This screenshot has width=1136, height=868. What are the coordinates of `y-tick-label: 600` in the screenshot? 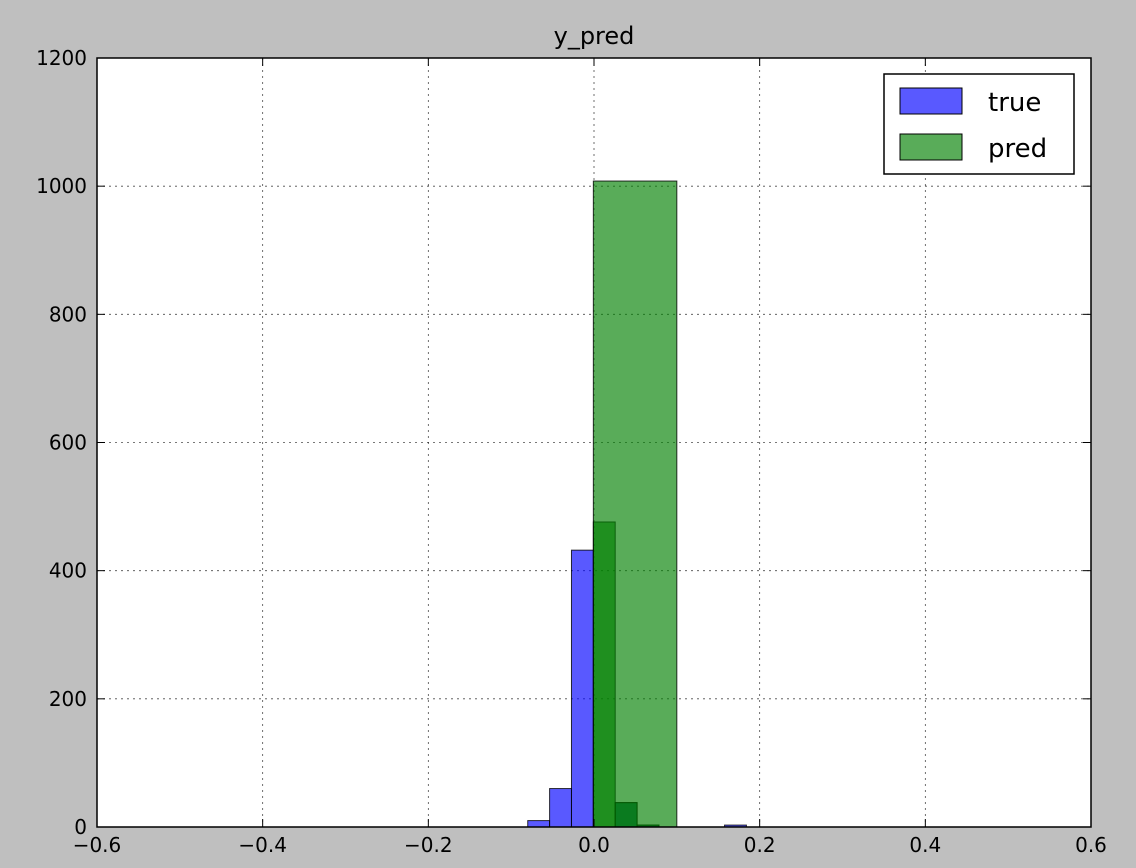 It's located at (68, 443).